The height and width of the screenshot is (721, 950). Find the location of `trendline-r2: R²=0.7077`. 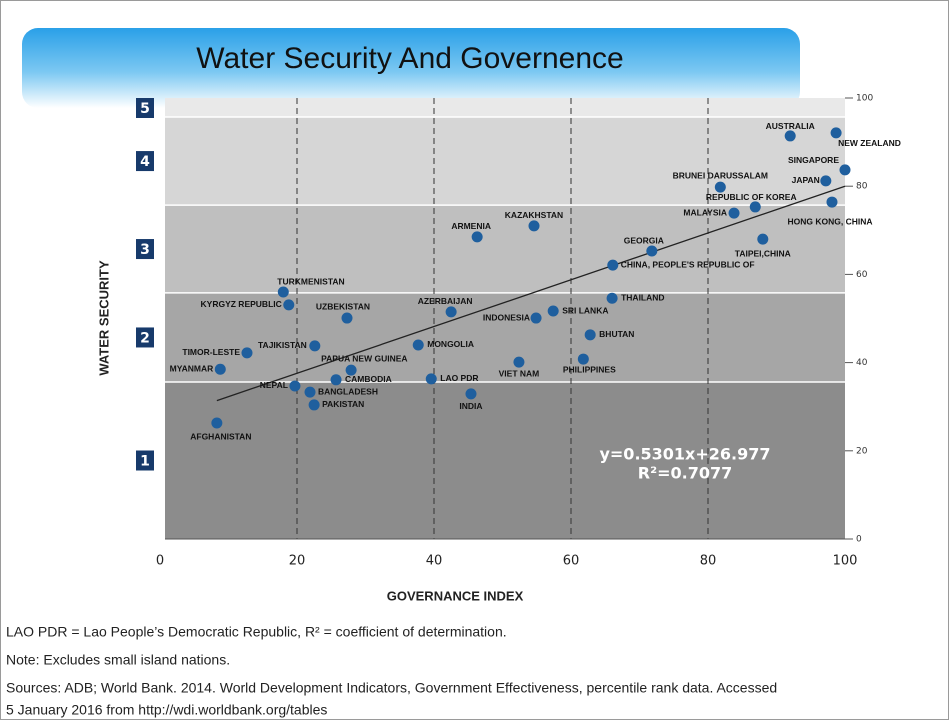

trendline-r2: R²=0.7077 is located at coordinates (685, 473).